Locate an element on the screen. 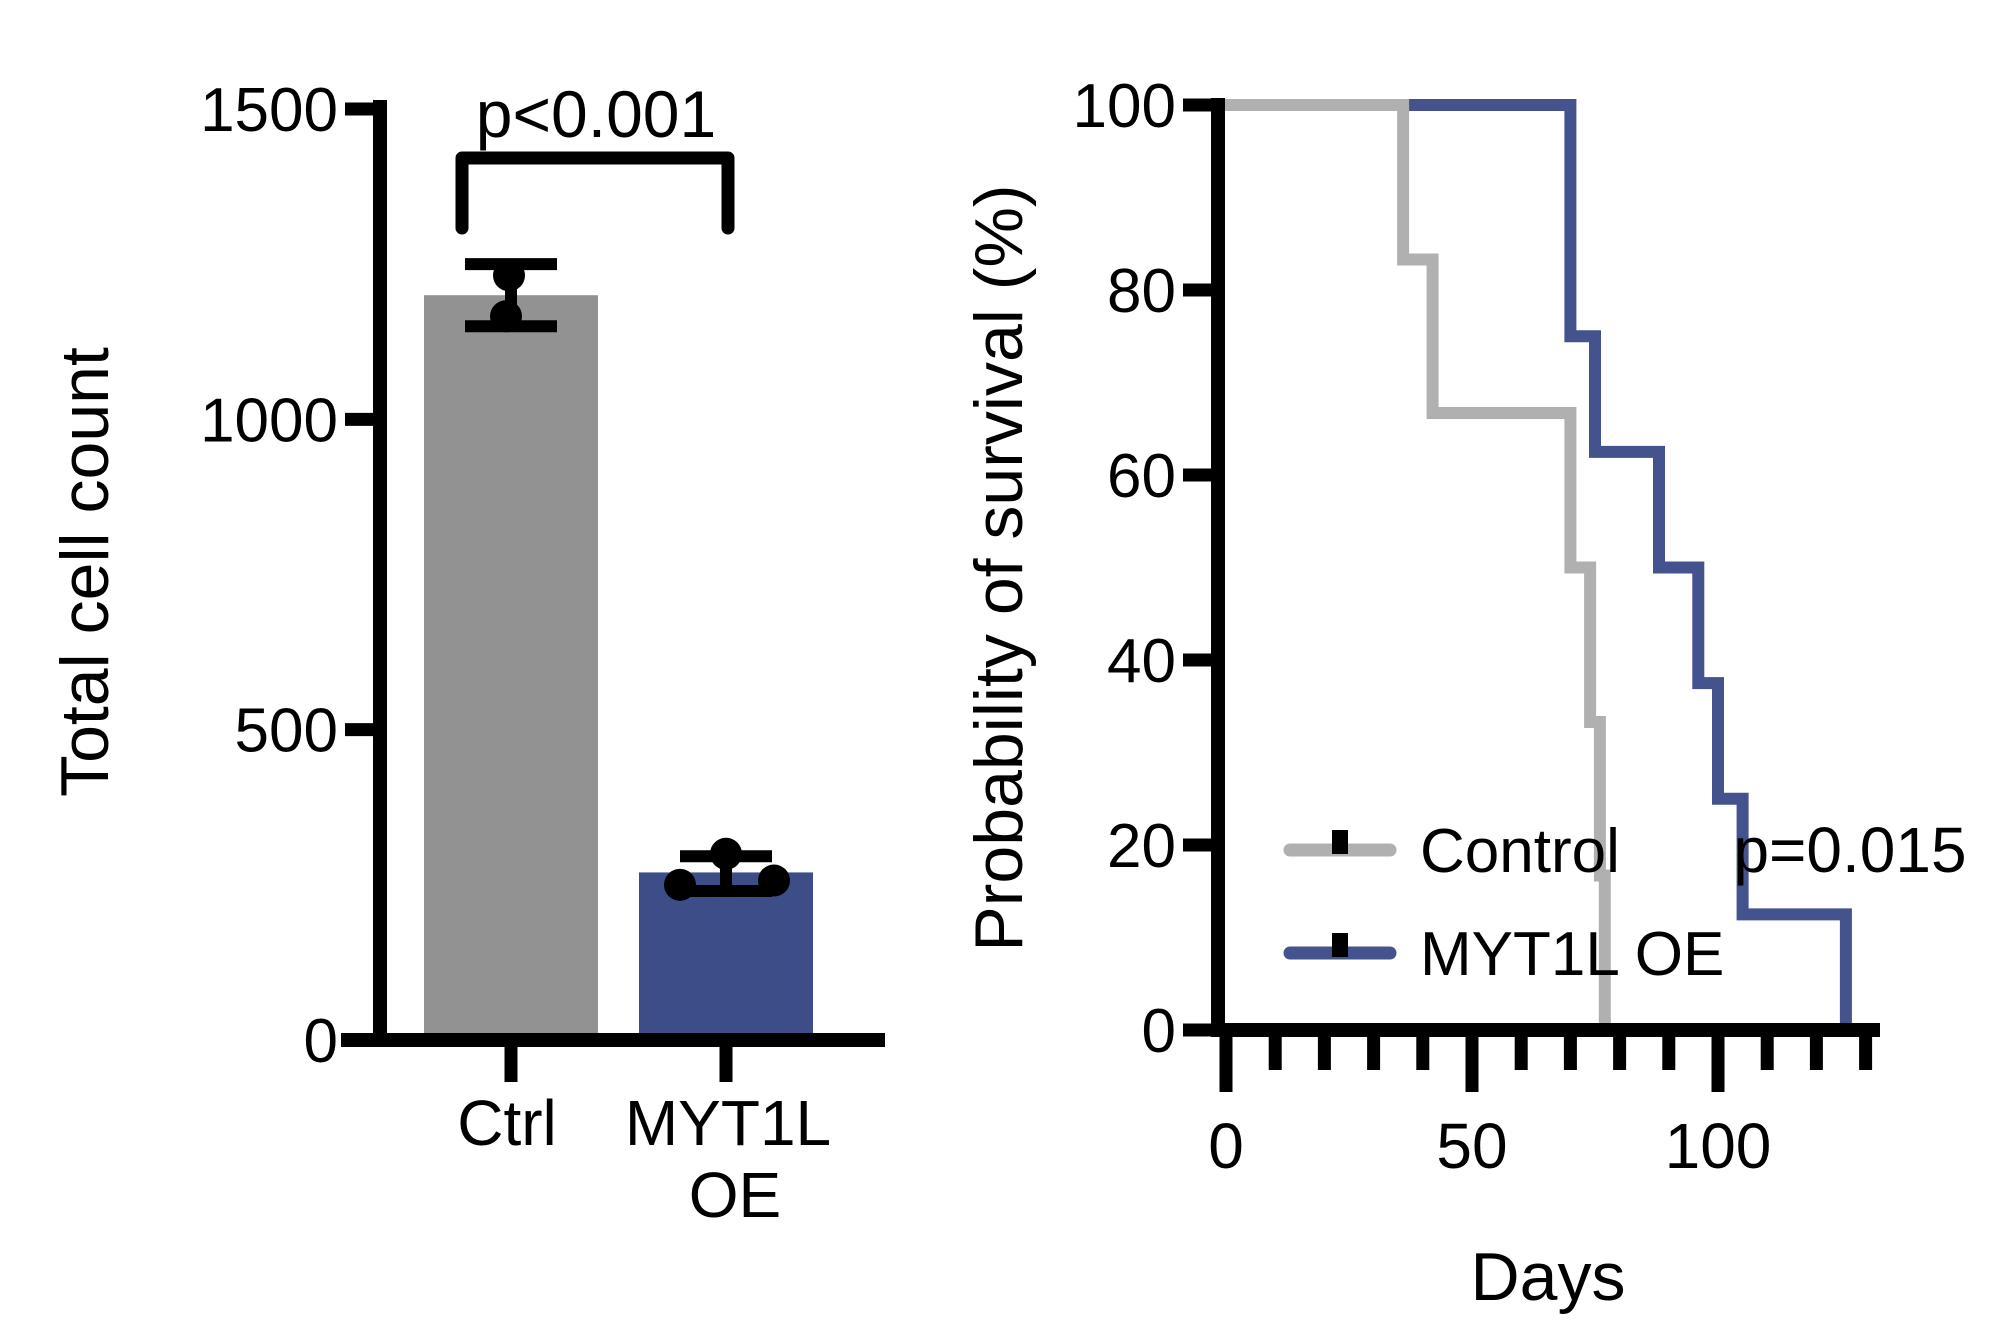  legend-label-control: Control is located at coordinates (1520, 851).